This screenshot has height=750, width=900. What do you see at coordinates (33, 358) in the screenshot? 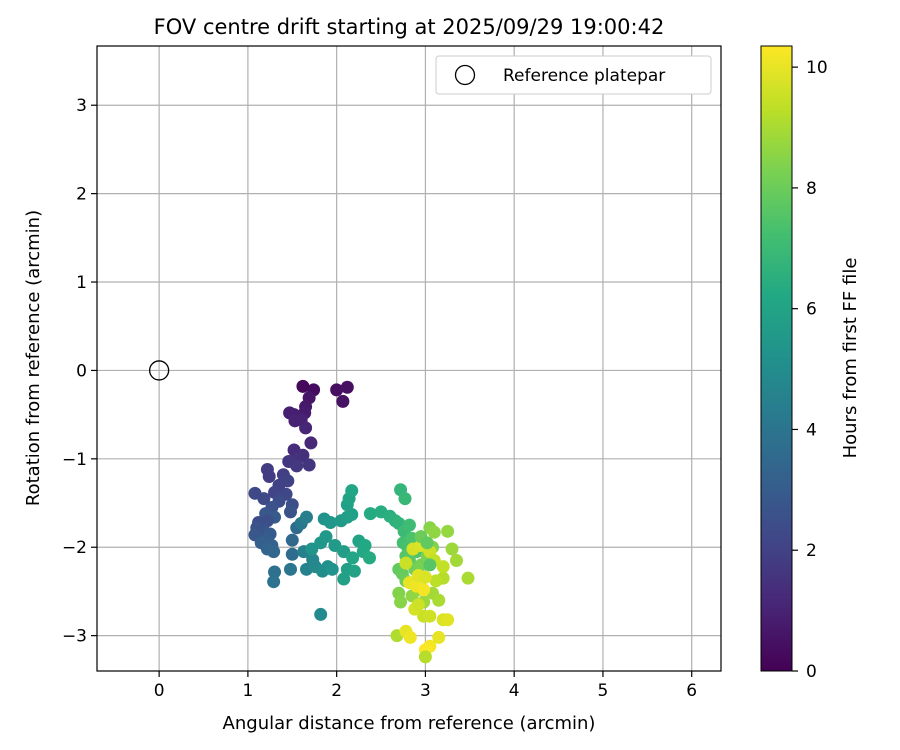
I see `y-axis-label: Rotation from reference (arcmin)` at bounding box center [33, 358].